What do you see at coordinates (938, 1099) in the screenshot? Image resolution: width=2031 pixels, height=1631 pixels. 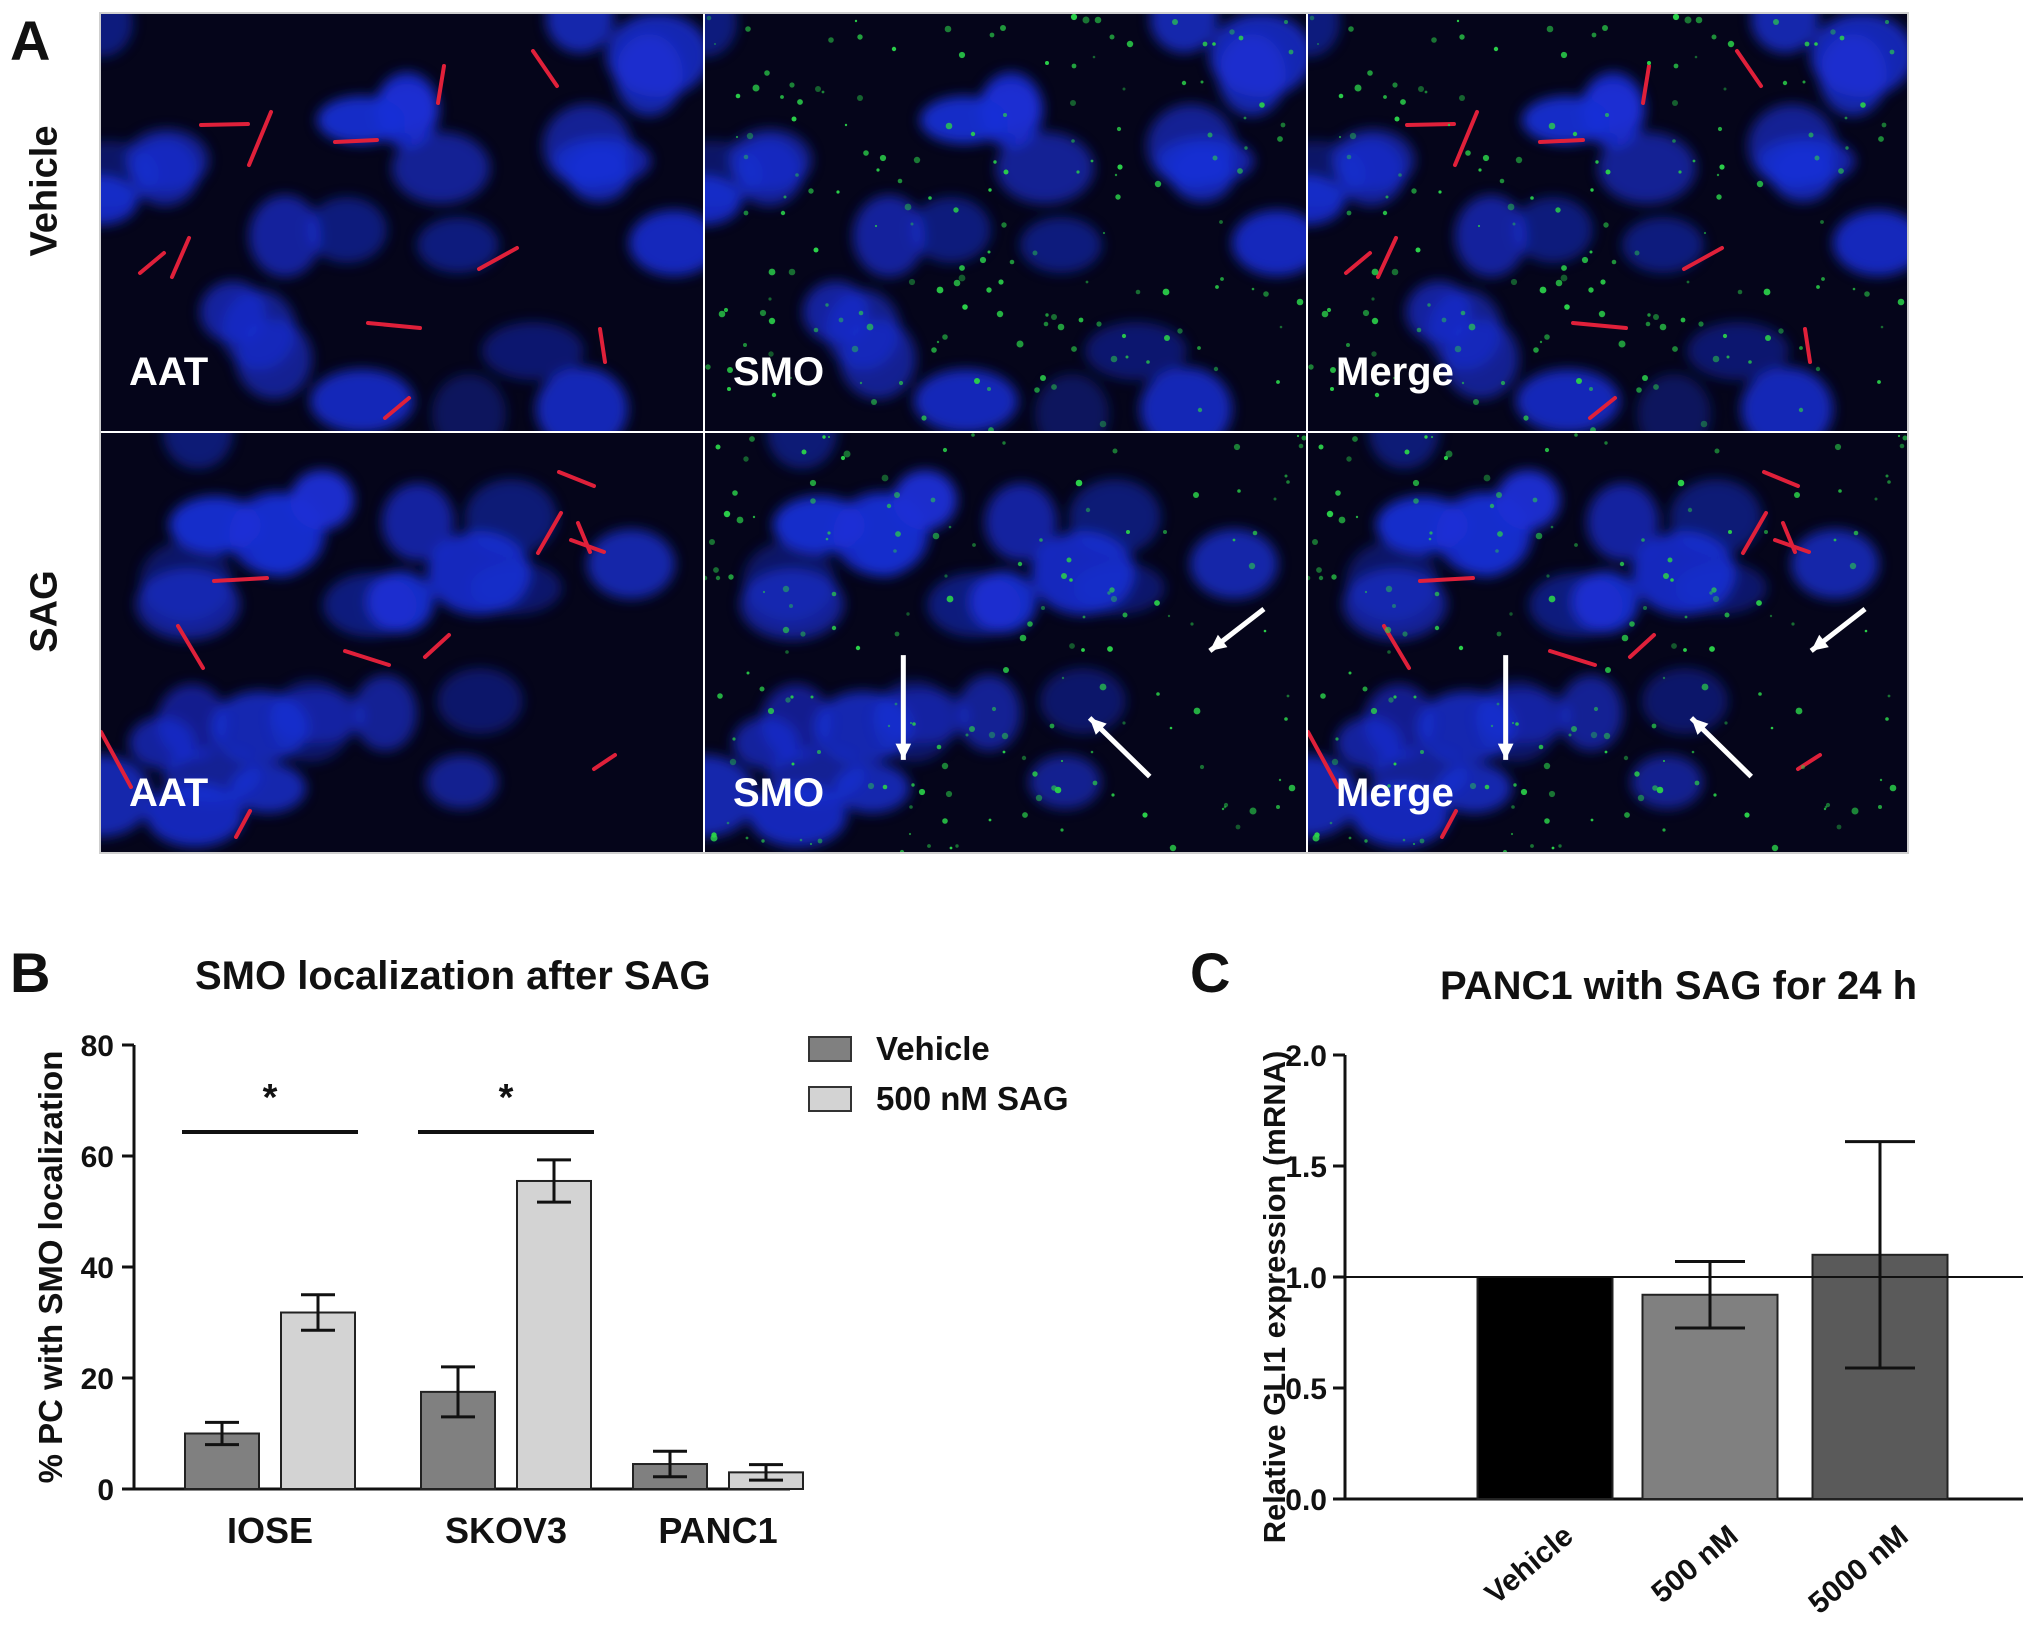 I see `legend-sag: 500 nM SAG` at bounding box center [938, 1099].